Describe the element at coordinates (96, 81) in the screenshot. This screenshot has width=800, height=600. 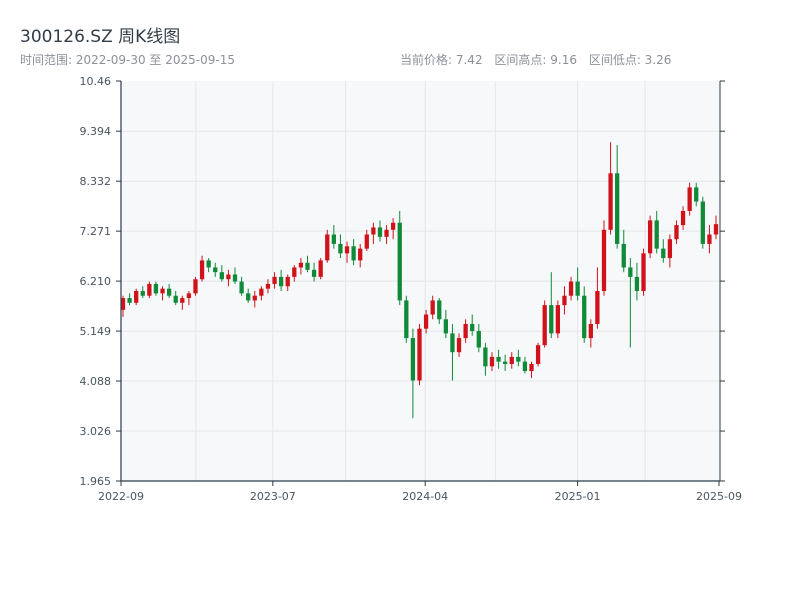
I see `y-tick-label: 10.46` at that location.